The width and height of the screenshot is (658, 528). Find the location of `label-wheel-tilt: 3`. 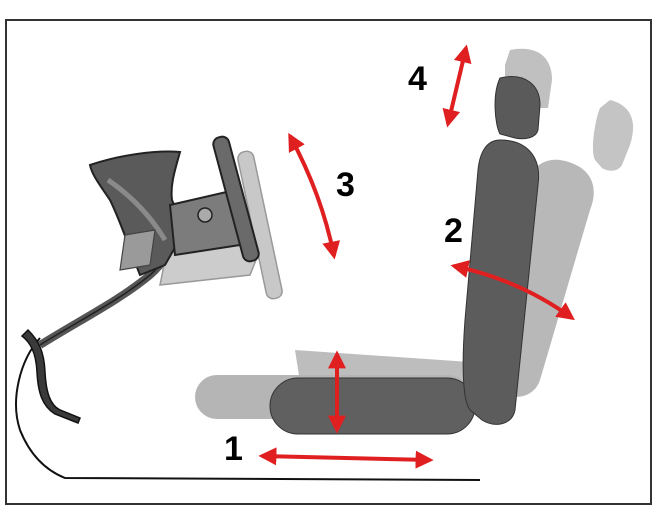

label-wheel-tilt: 3 is located at coordinates (345, 185).